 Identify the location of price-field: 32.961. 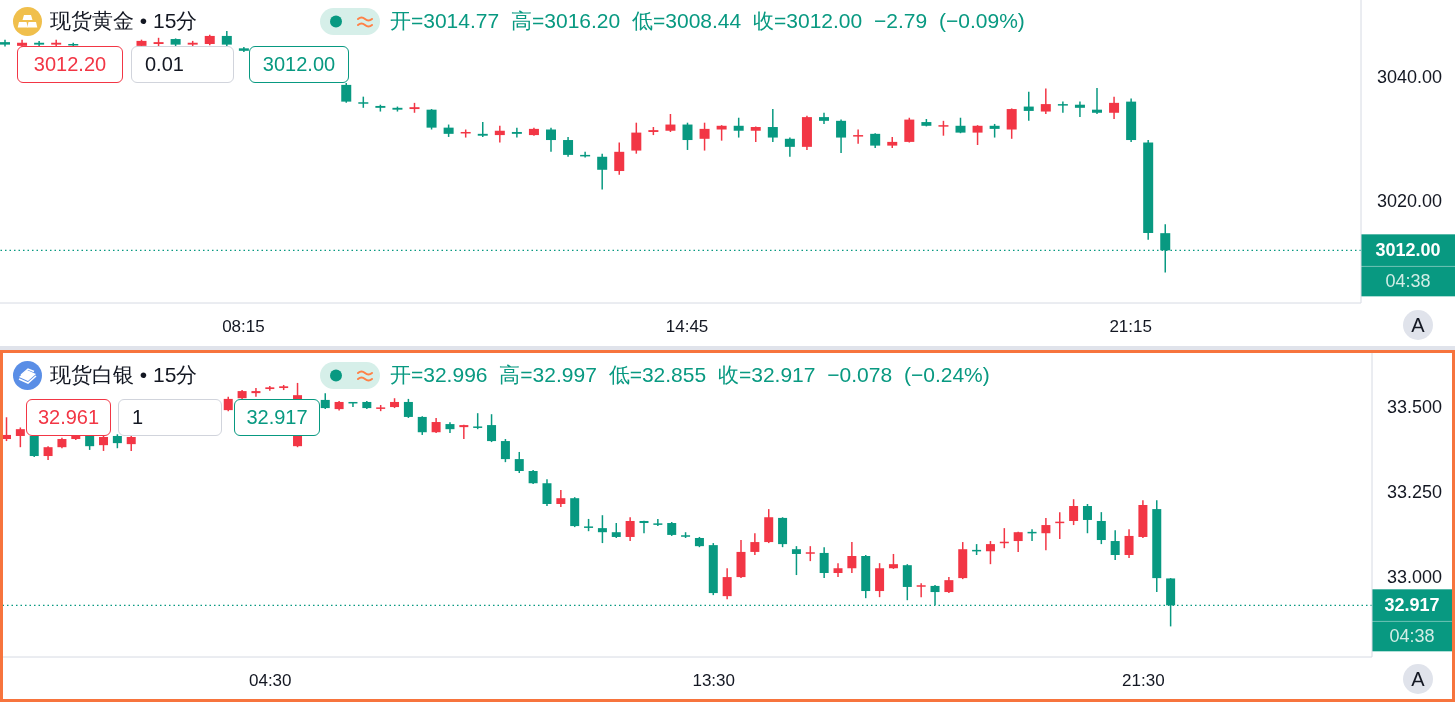
(68, 417).